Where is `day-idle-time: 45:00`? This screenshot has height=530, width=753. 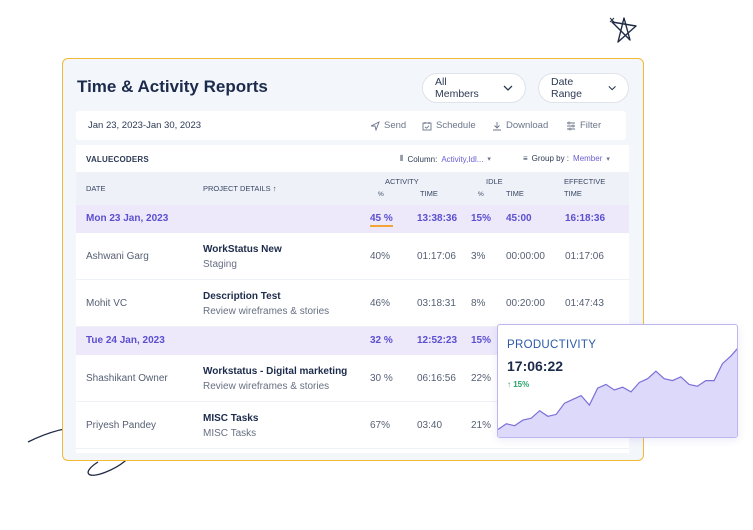
day-idle-time: 45:00 is located at coordinates (519, 218).